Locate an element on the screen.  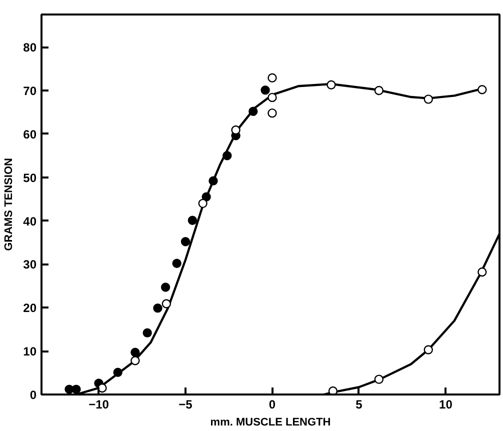
y-tick-label: 0 is located at coordinates (33, 395).